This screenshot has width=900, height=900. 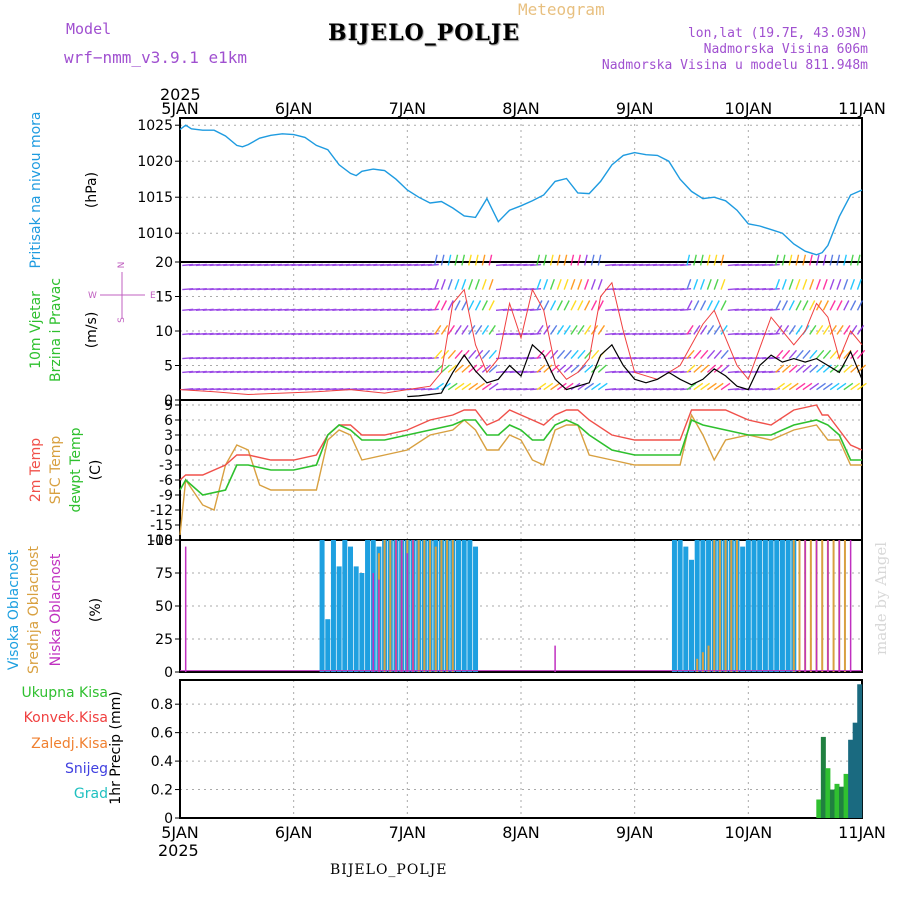 I want to click on compass-e: E, so click(x=153, y=296).